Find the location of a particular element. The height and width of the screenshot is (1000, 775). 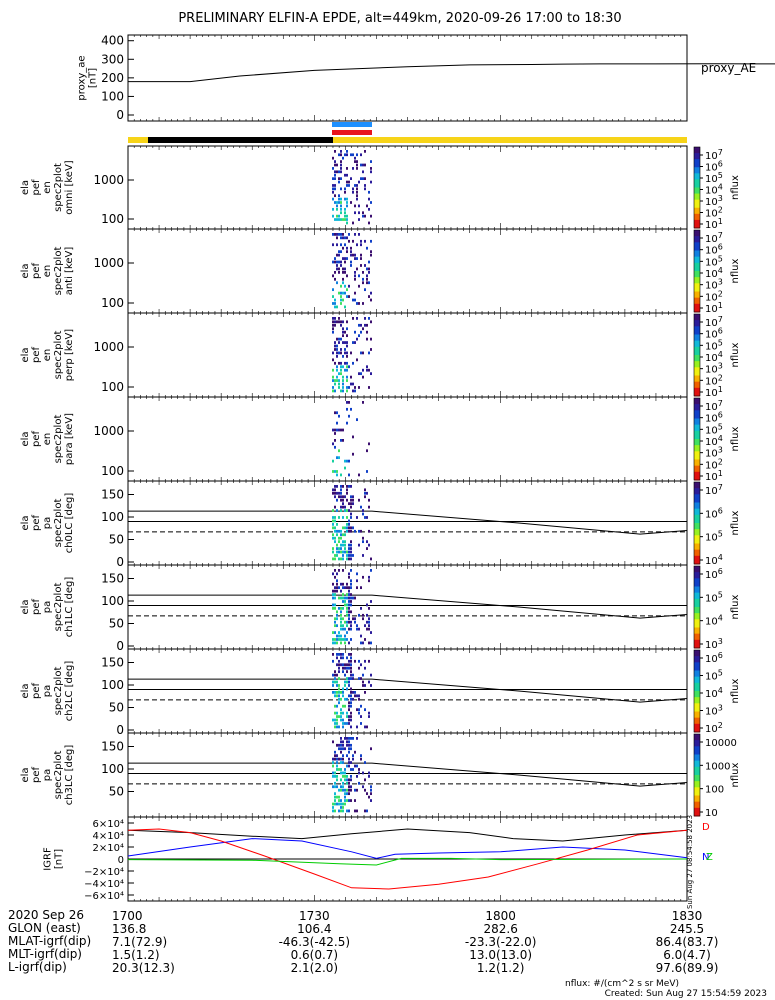

colorbar-frame is located at coordinates (697, 187).